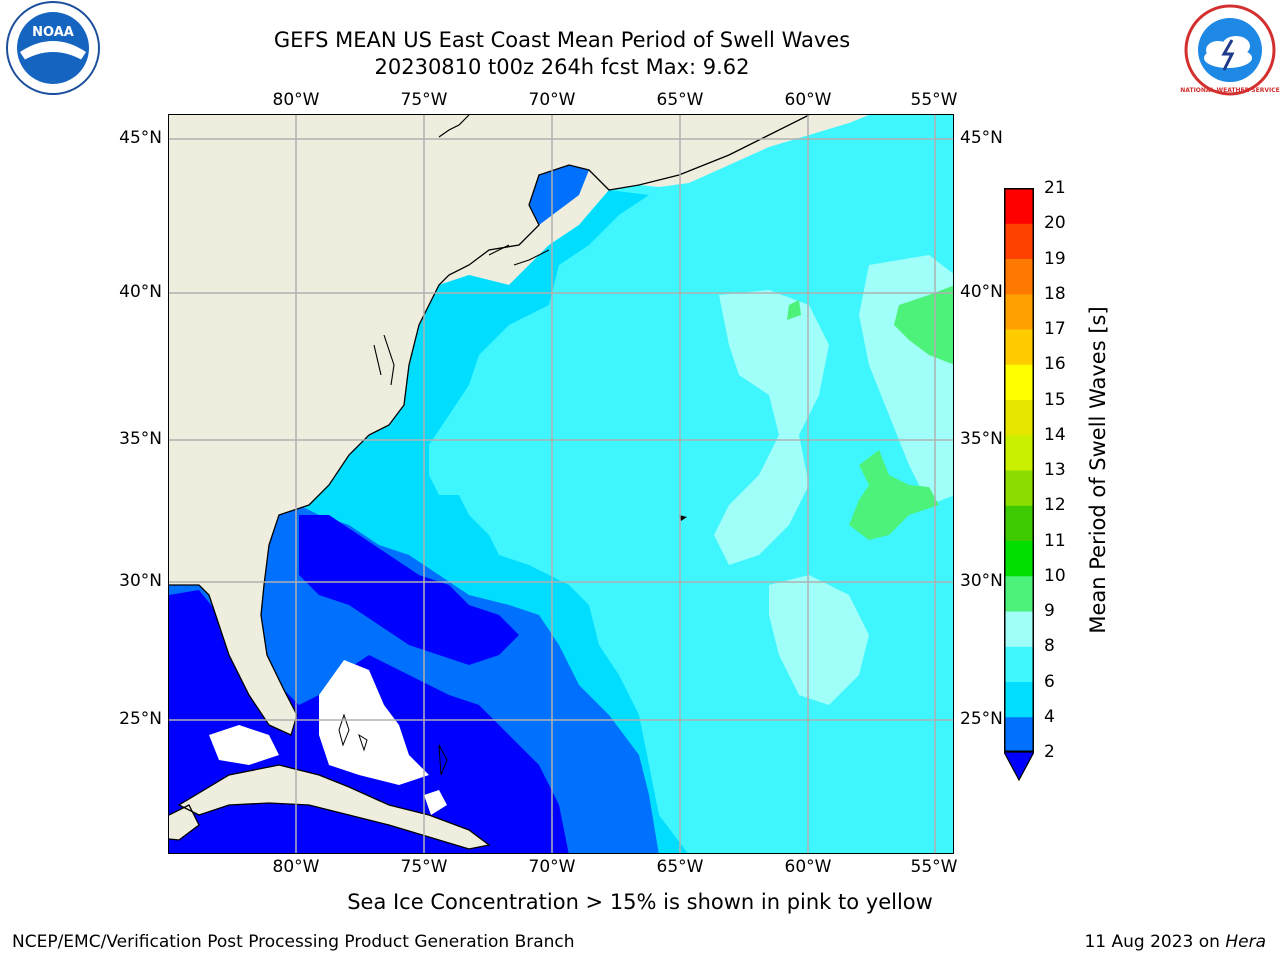 This screenshot has width=1280, height=960. Describe the element at coordinates (680, 867) in the screenshot. I see `lon-label-bottom: 65°W` at that location.